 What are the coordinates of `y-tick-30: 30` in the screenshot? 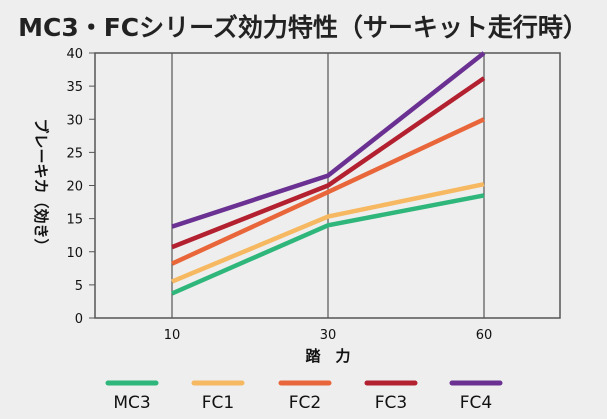 It's located at (74, 120).